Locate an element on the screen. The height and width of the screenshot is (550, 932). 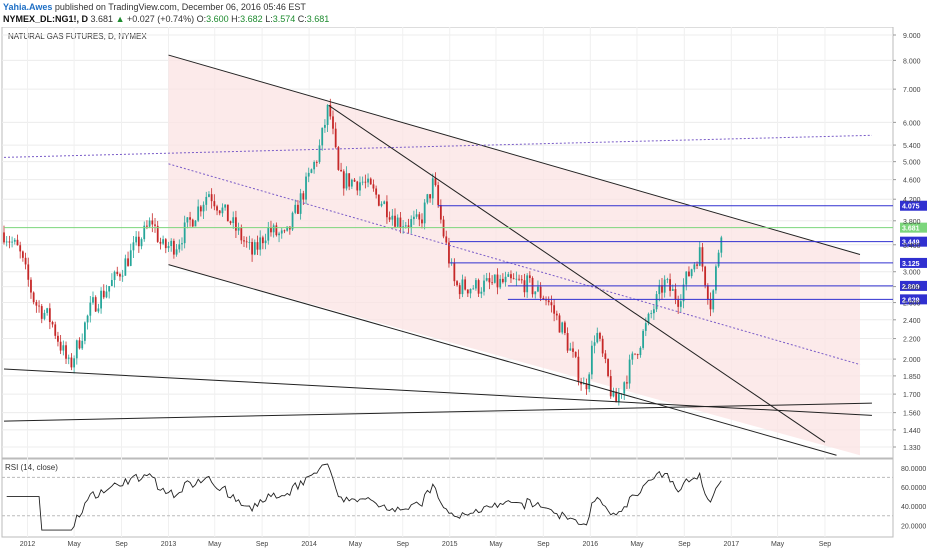
close-value: 3.681 is located at coordinates (318, 19).